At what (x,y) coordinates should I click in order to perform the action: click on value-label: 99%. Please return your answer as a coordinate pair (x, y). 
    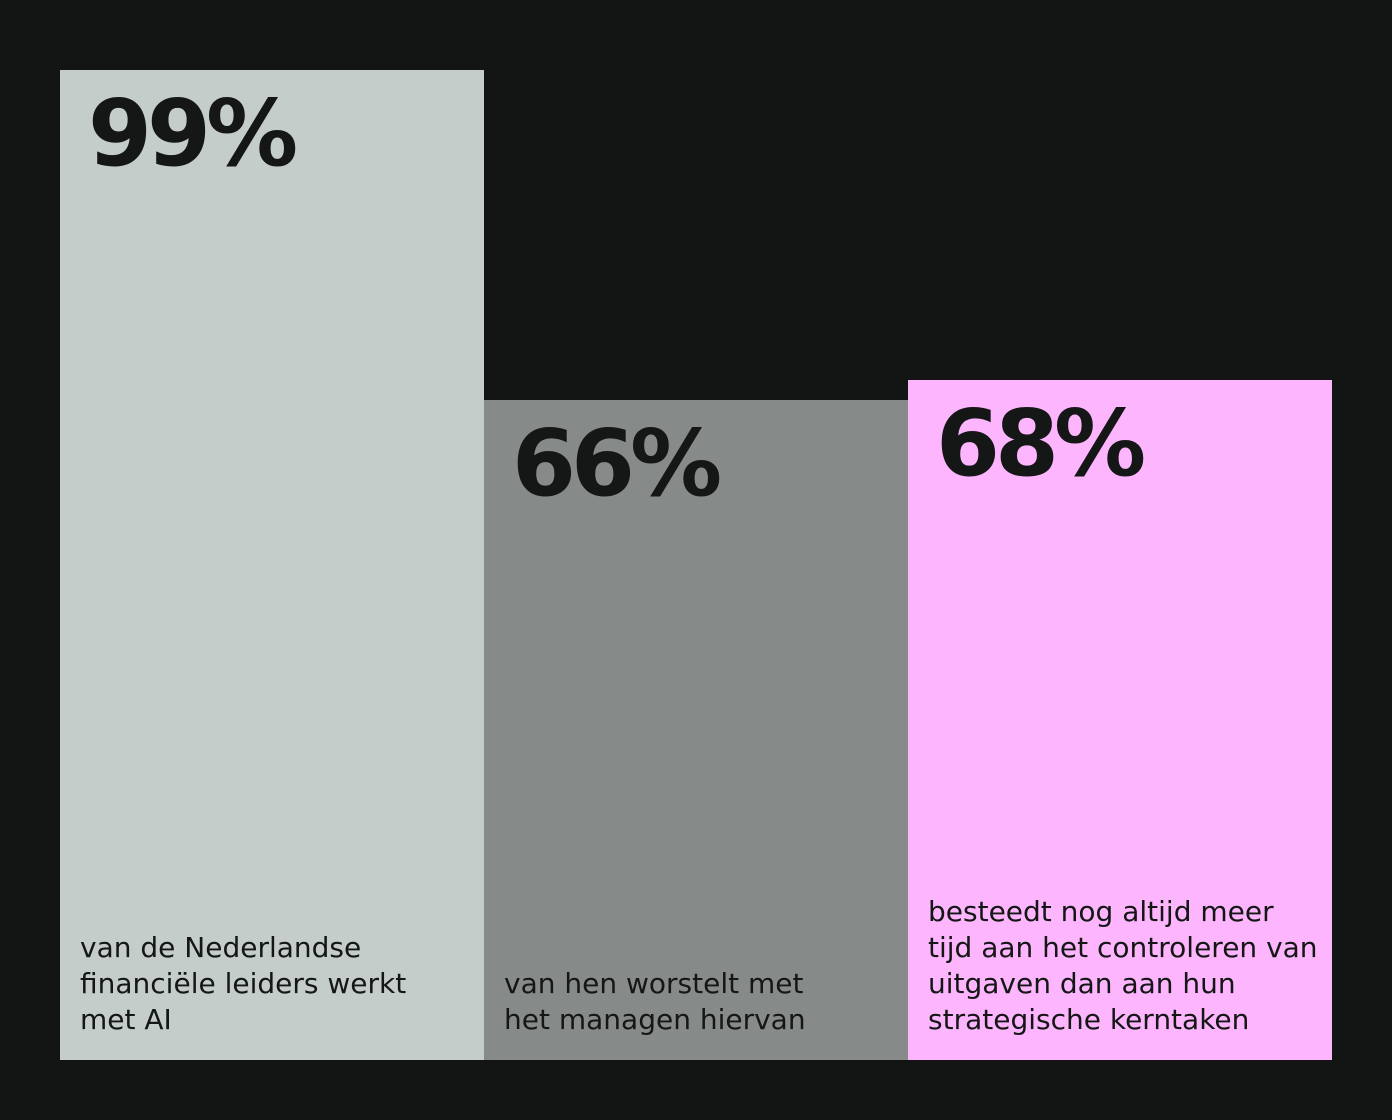
    Looking at the image, I should click on (193, 133).